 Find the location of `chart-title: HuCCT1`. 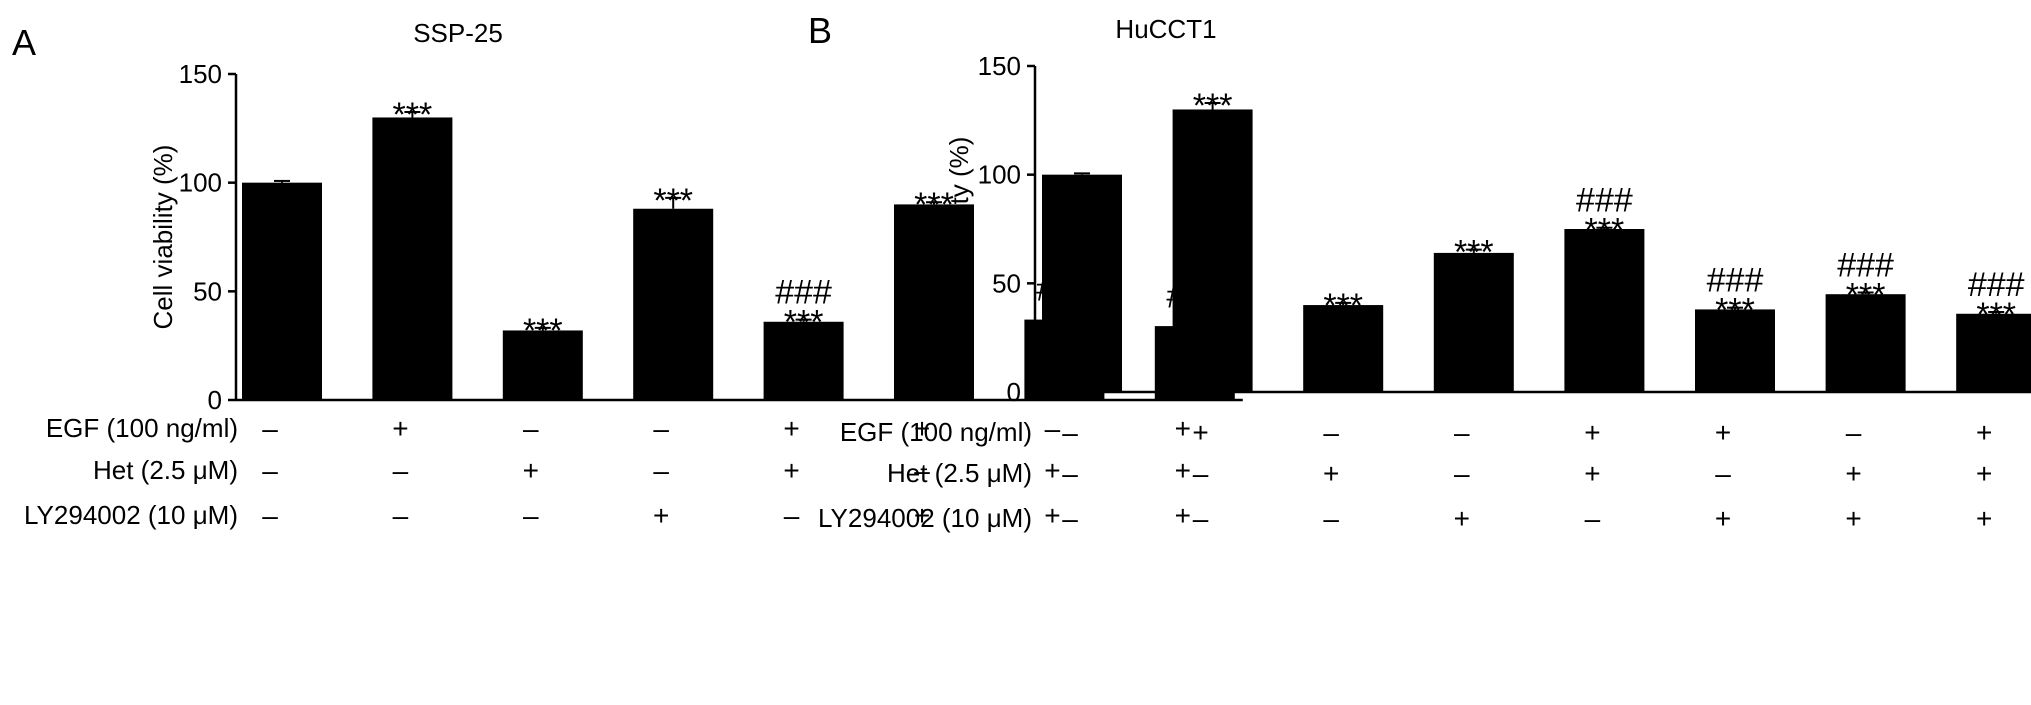

chart-title: HuCCT1 is located at coordinates (1165, 29).